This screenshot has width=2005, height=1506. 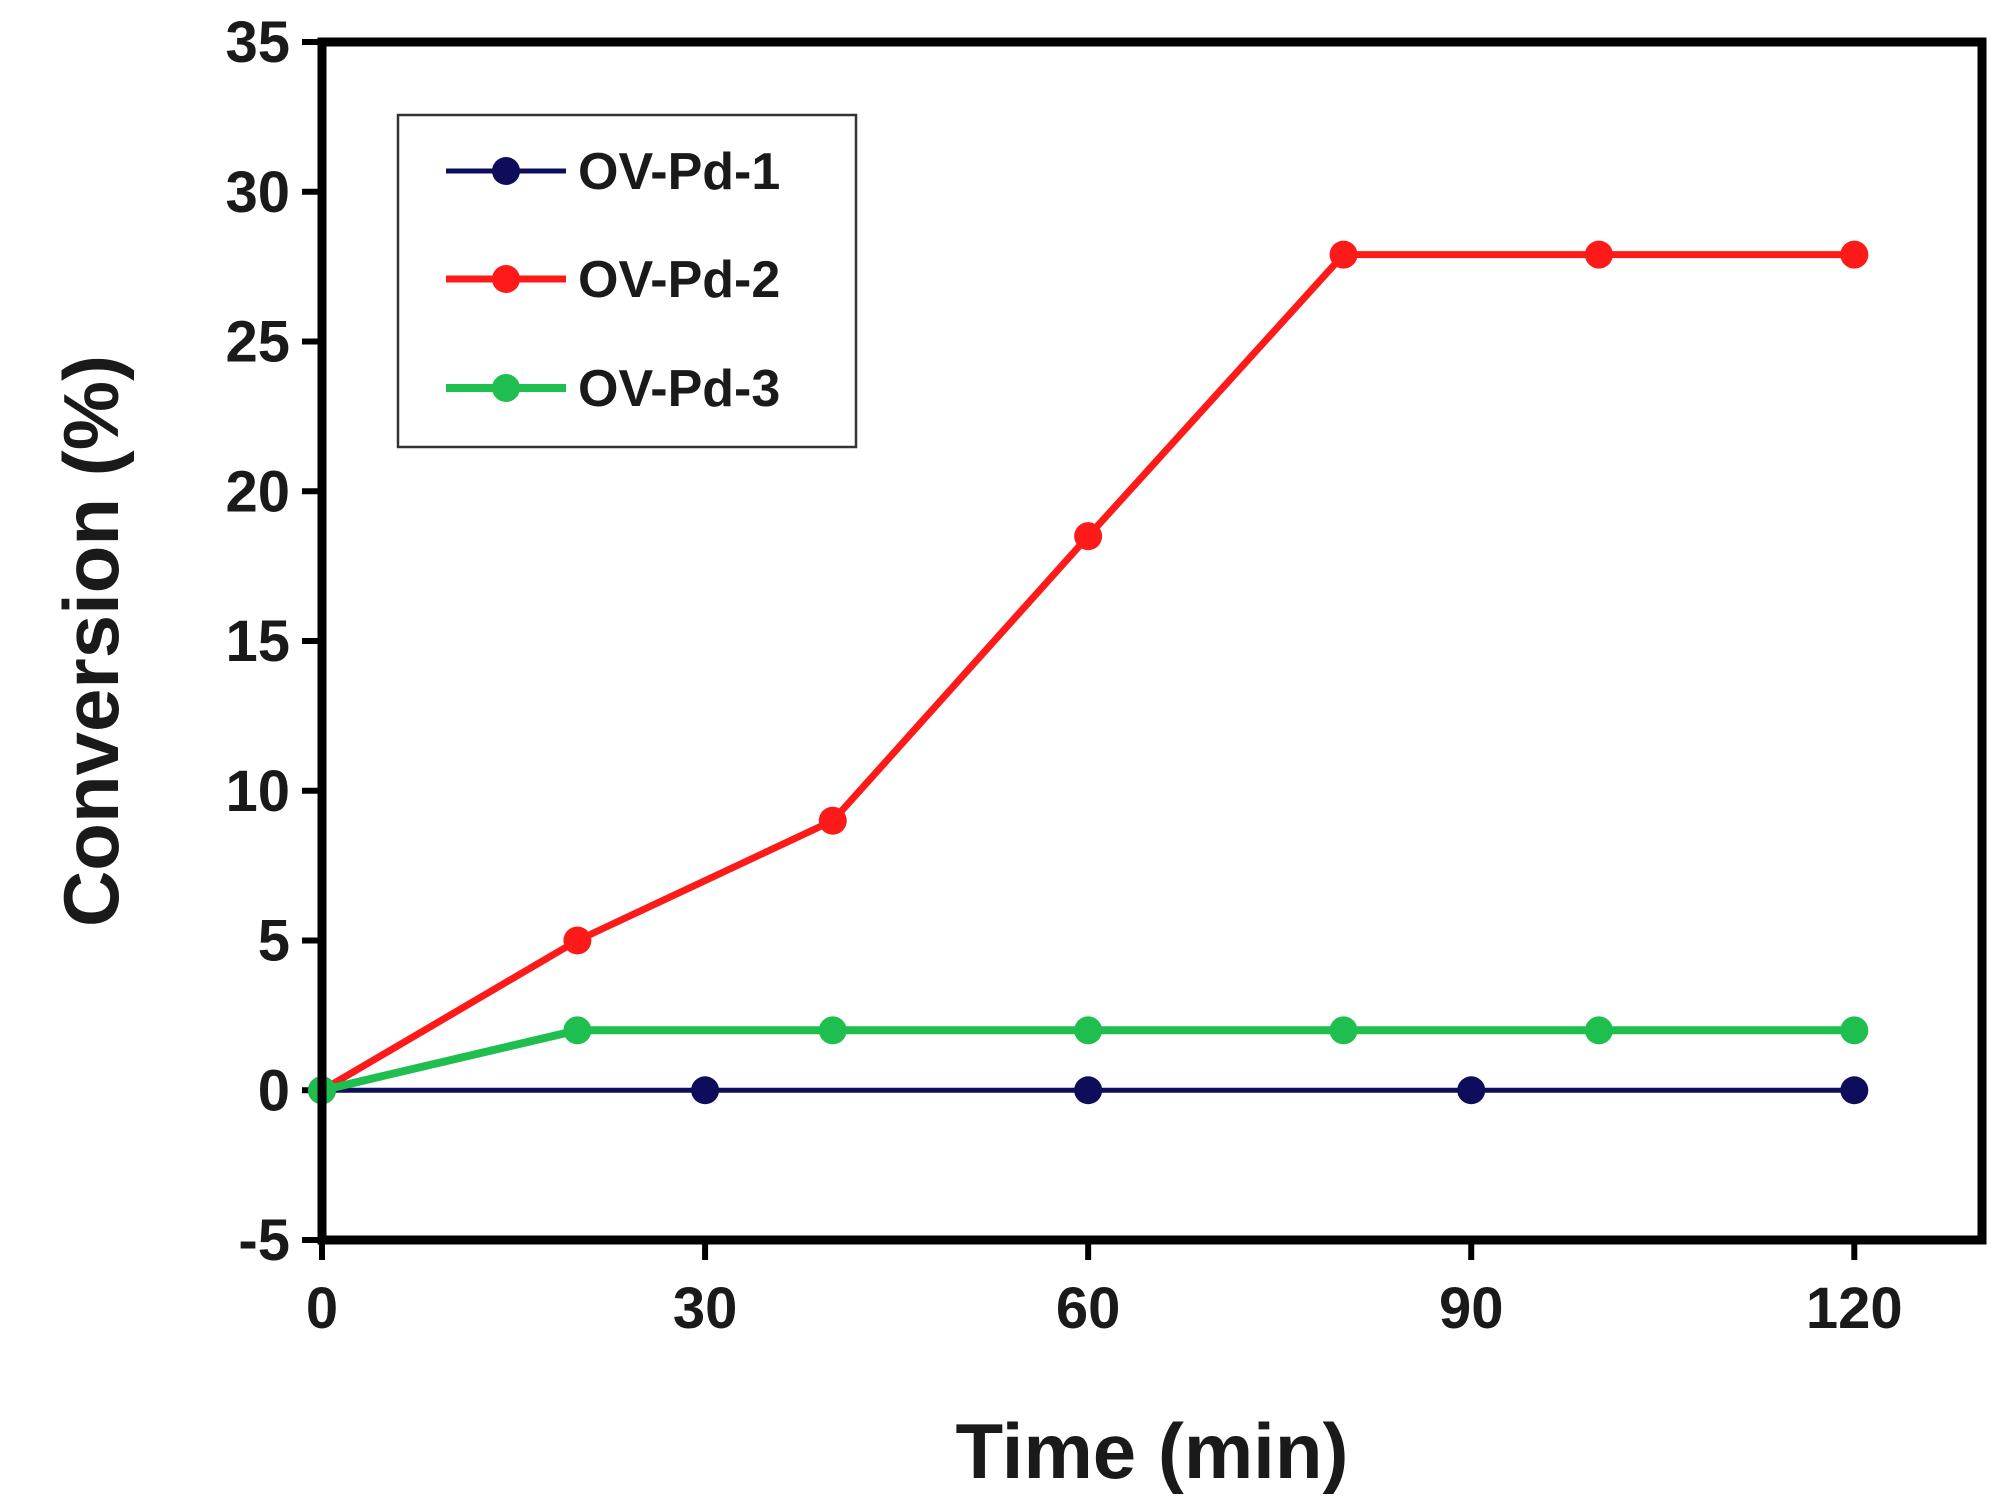 What do you see at coordinates (257, 192) in the screenshot?
I see `y-tick-label: 30` at bounding box center [257, 192].